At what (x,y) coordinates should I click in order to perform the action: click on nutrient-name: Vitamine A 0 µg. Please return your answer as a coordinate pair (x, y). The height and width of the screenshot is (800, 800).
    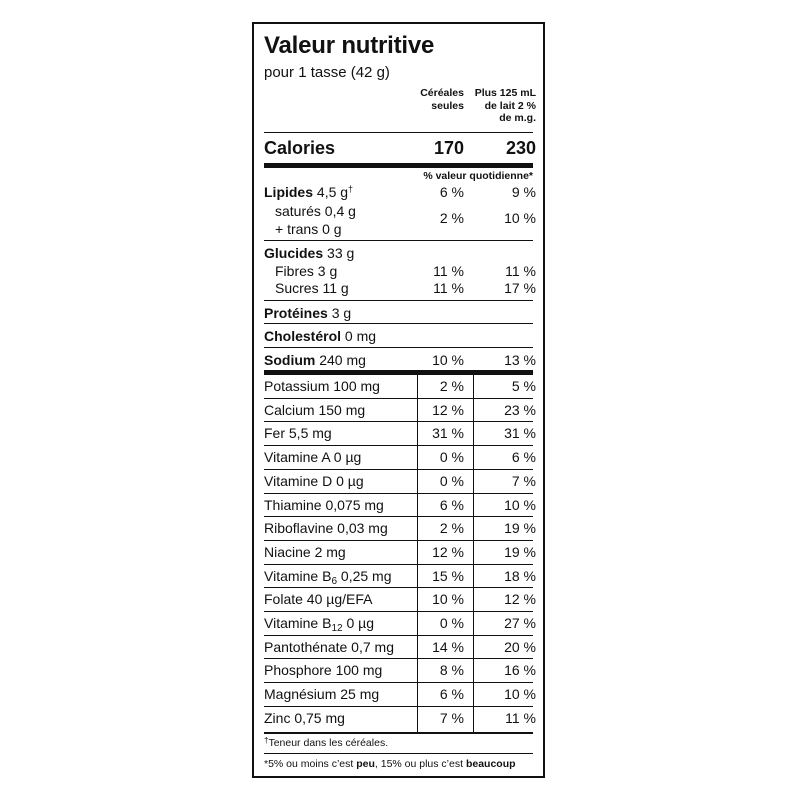
    Looking at the image, I should click on (313, 457).